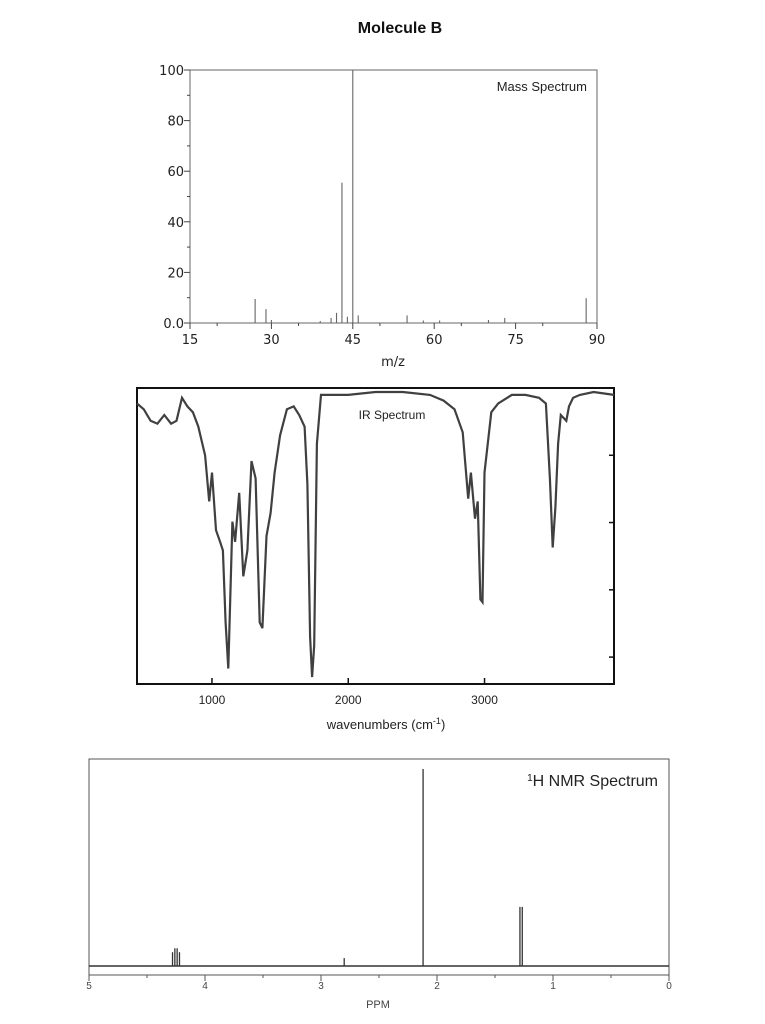  Describe the element at coordinates (378, 1005) in the screenshot. I see `nmr-spectrum-xlabel: PPM` at that location.